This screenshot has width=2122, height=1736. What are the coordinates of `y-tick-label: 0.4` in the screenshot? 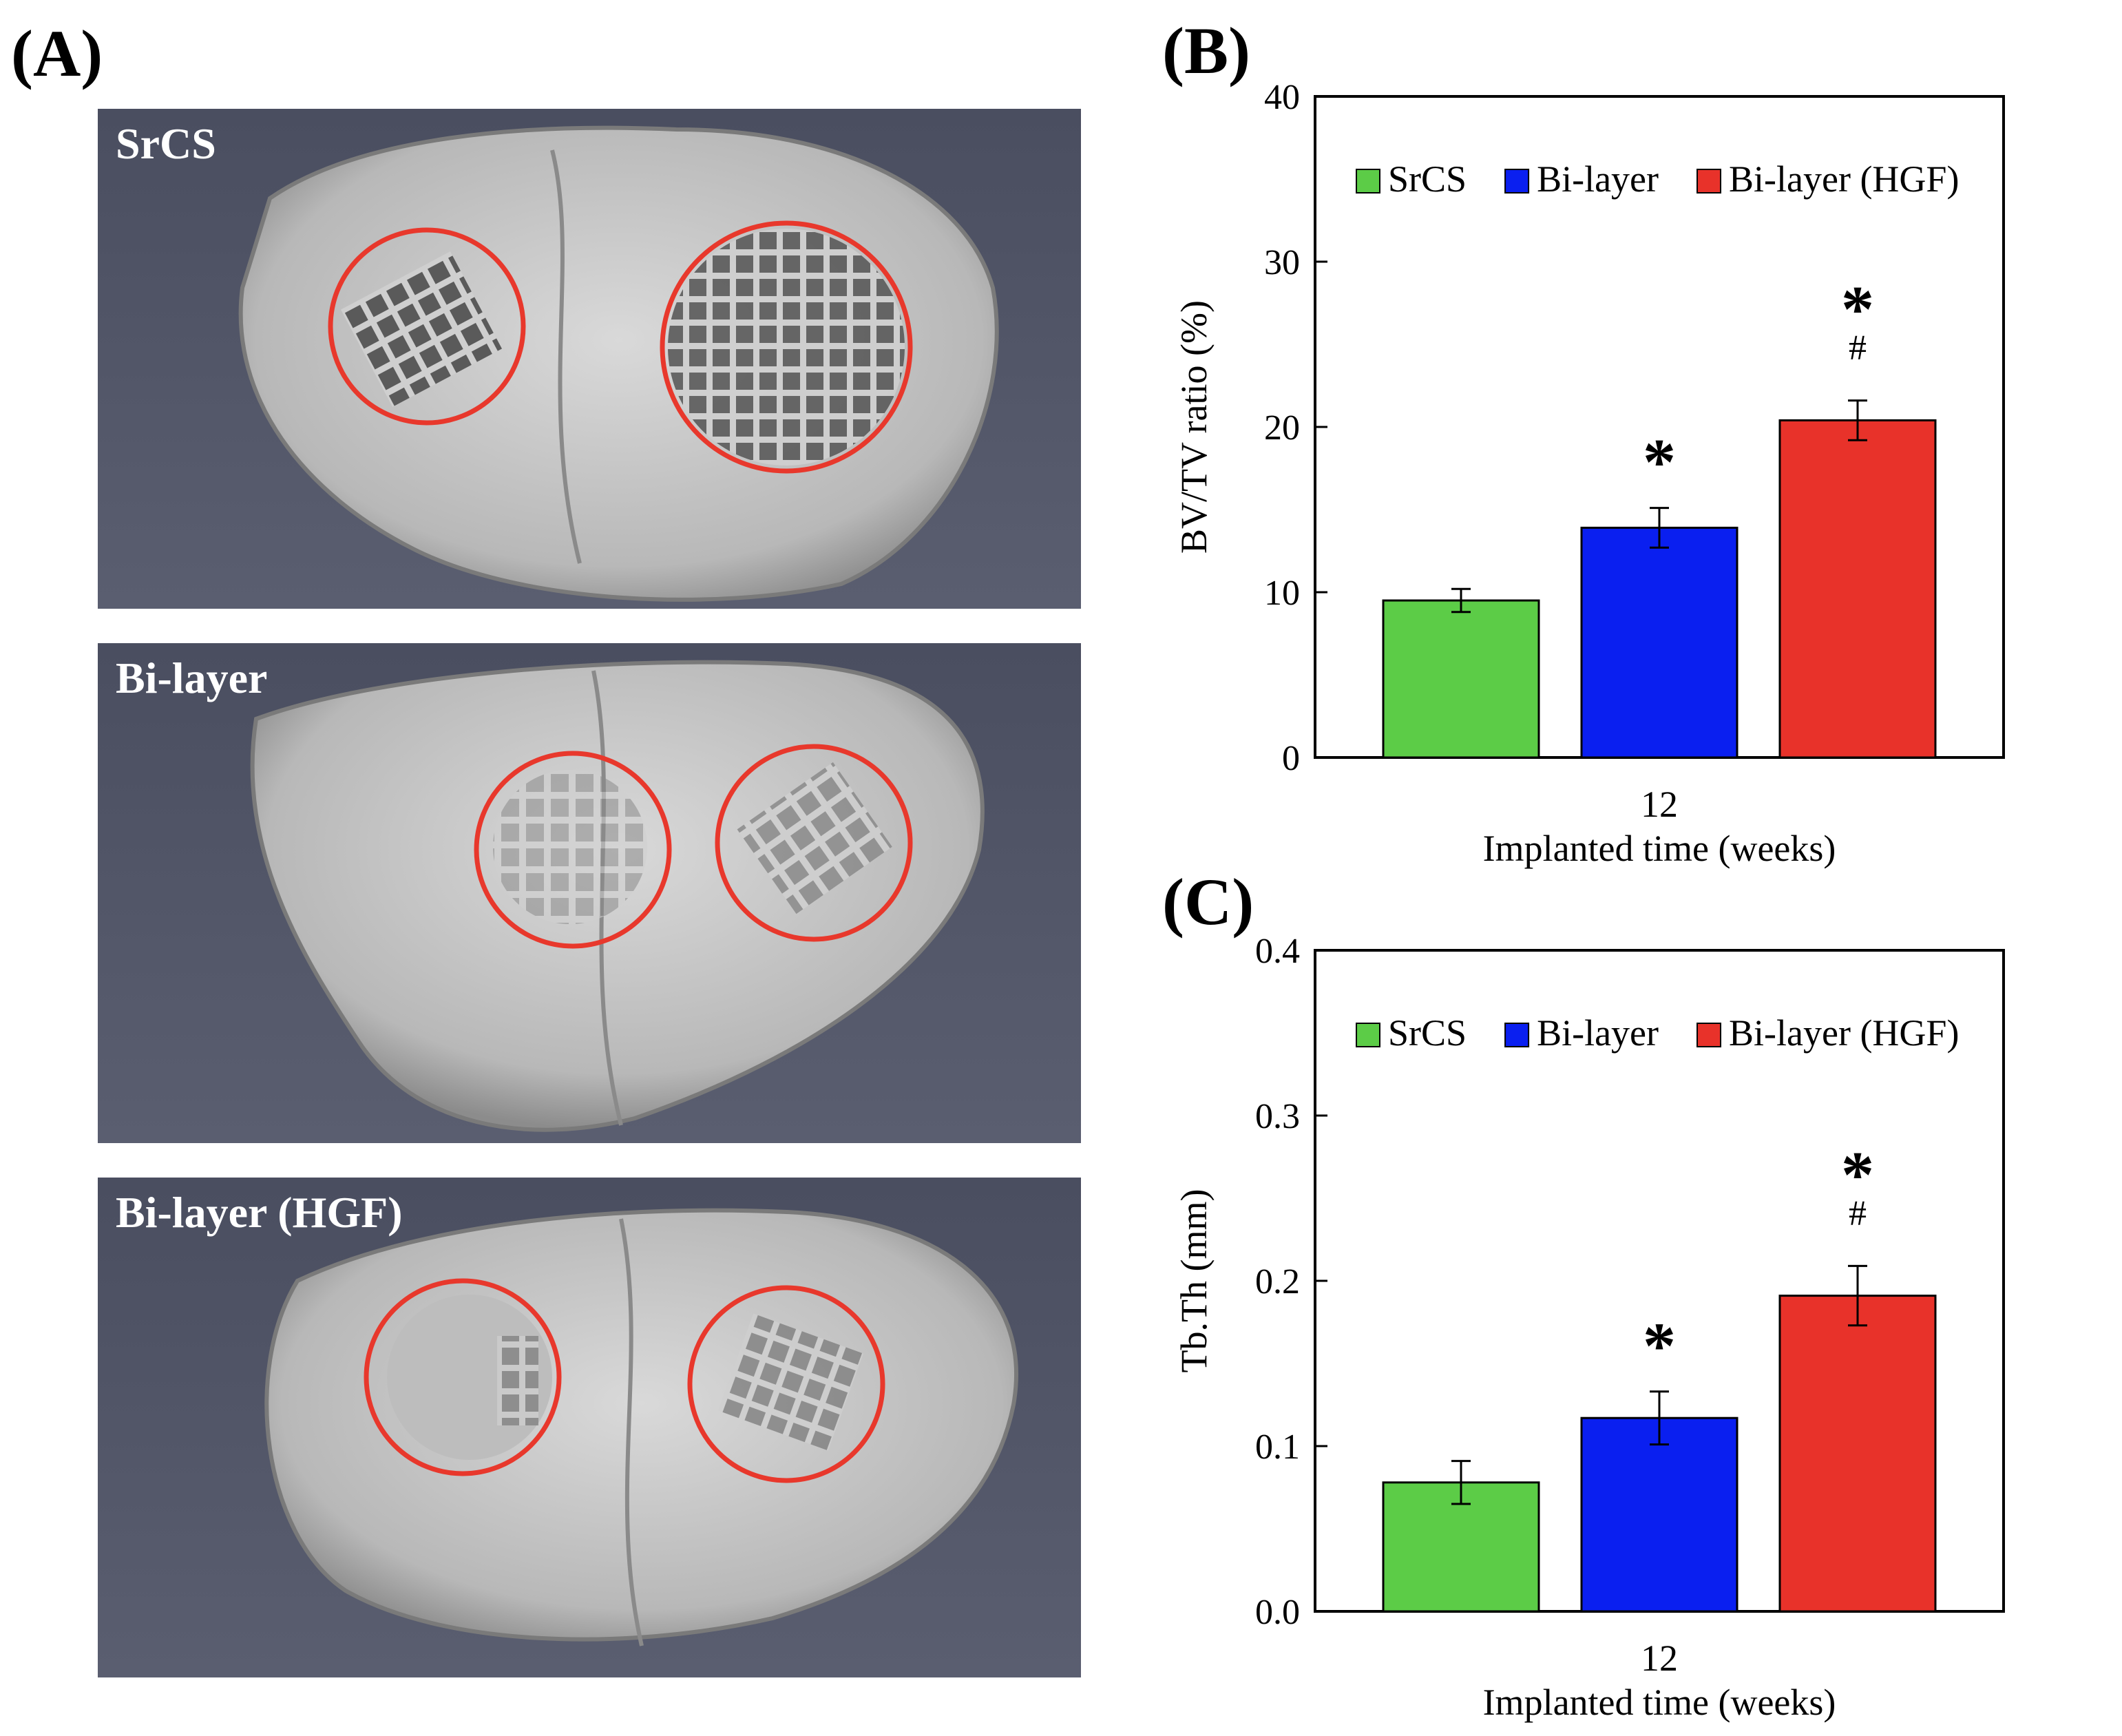 It's located at (1277, 951).